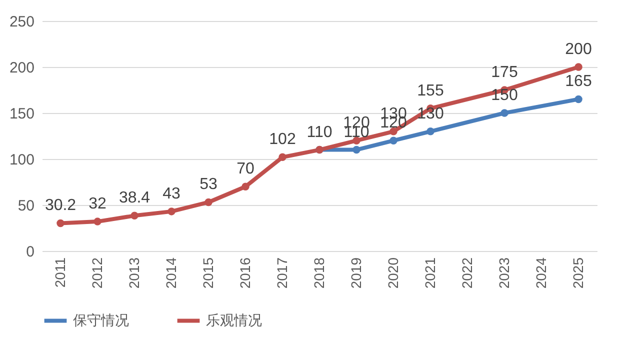  I want to click on data-label: 110, so click(319, 132).